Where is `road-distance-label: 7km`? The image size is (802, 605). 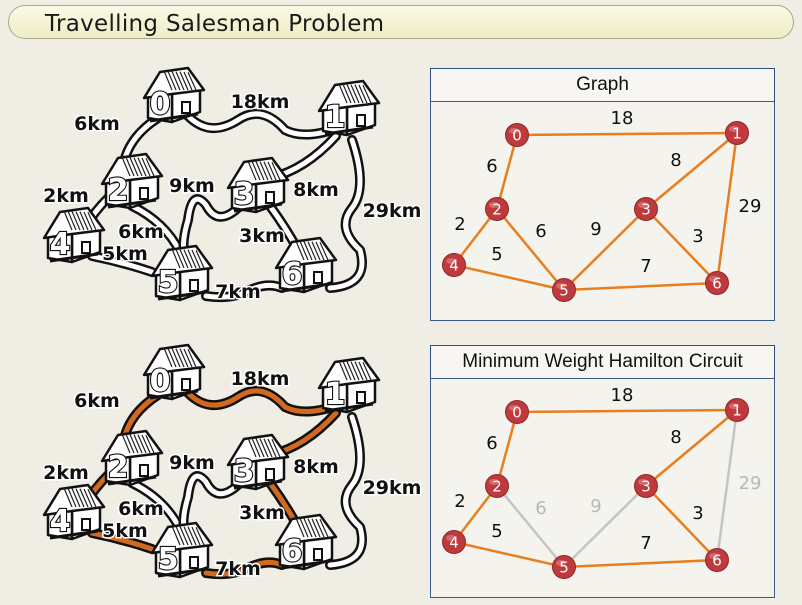
road-distance-label: 7km is located at coordinates (238, 292).